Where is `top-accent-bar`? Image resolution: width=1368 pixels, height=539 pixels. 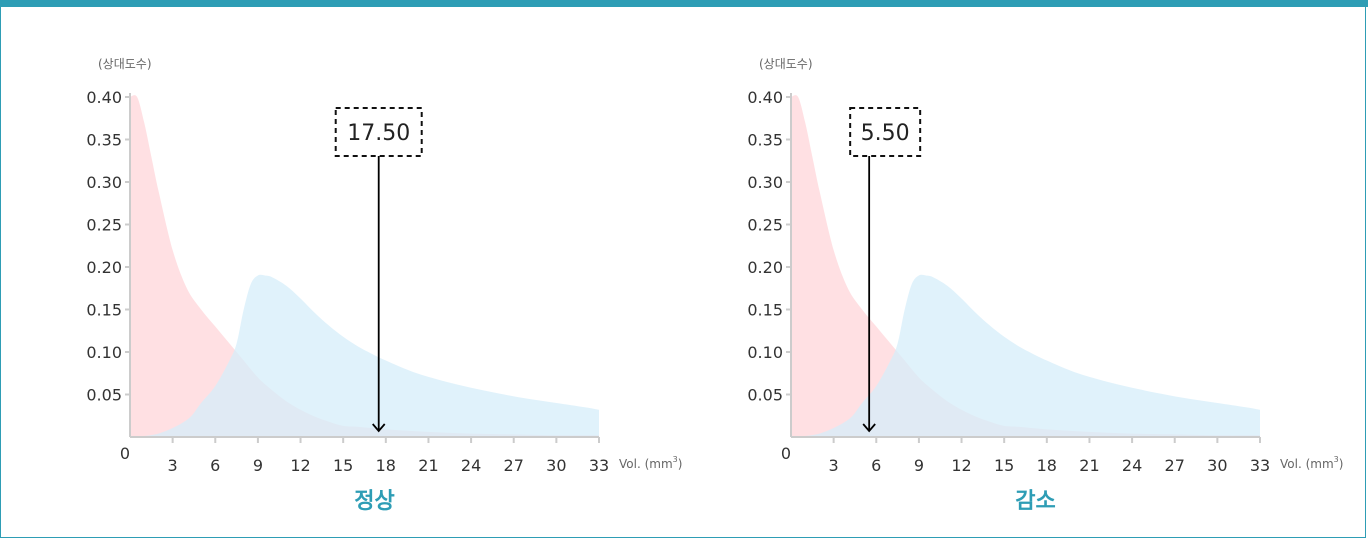 top-accent-bar is located at coordinates (684, 3).